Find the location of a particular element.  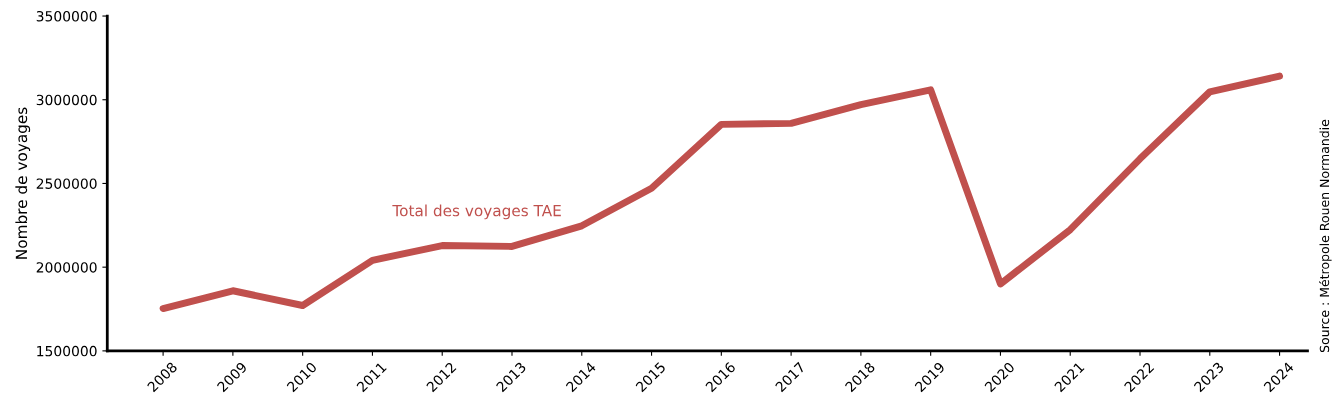

y-tick-label: 2500000 is located at coordinates (66, 183).